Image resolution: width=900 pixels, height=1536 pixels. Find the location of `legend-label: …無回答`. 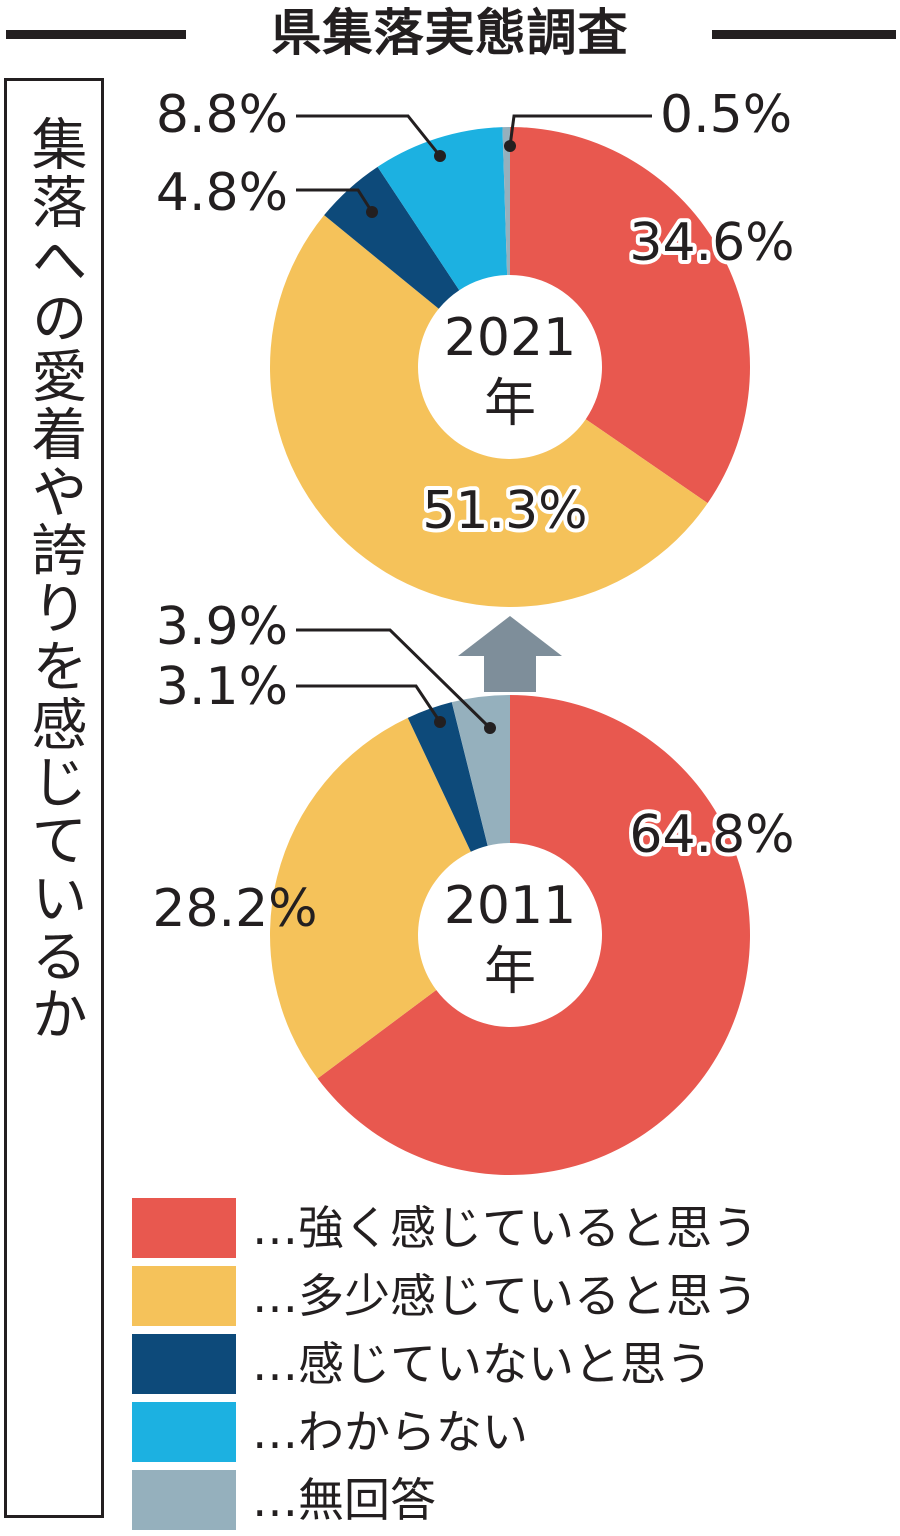

legend-label: …無回答 is located at coordinates (344, 1500).